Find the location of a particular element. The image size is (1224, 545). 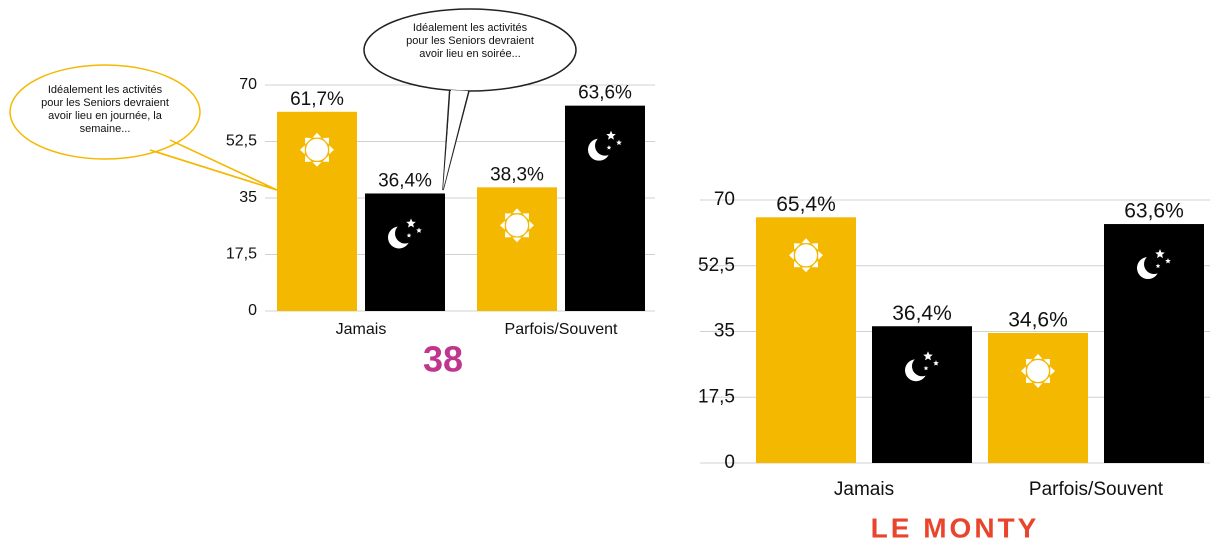

value-label: 61,7% is located at coordinates (317, 99).